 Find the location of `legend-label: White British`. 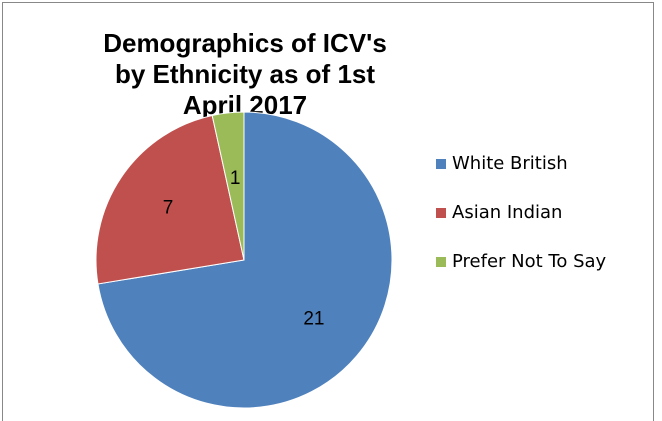

legend-label: White British is located at coordinates (510, 163).